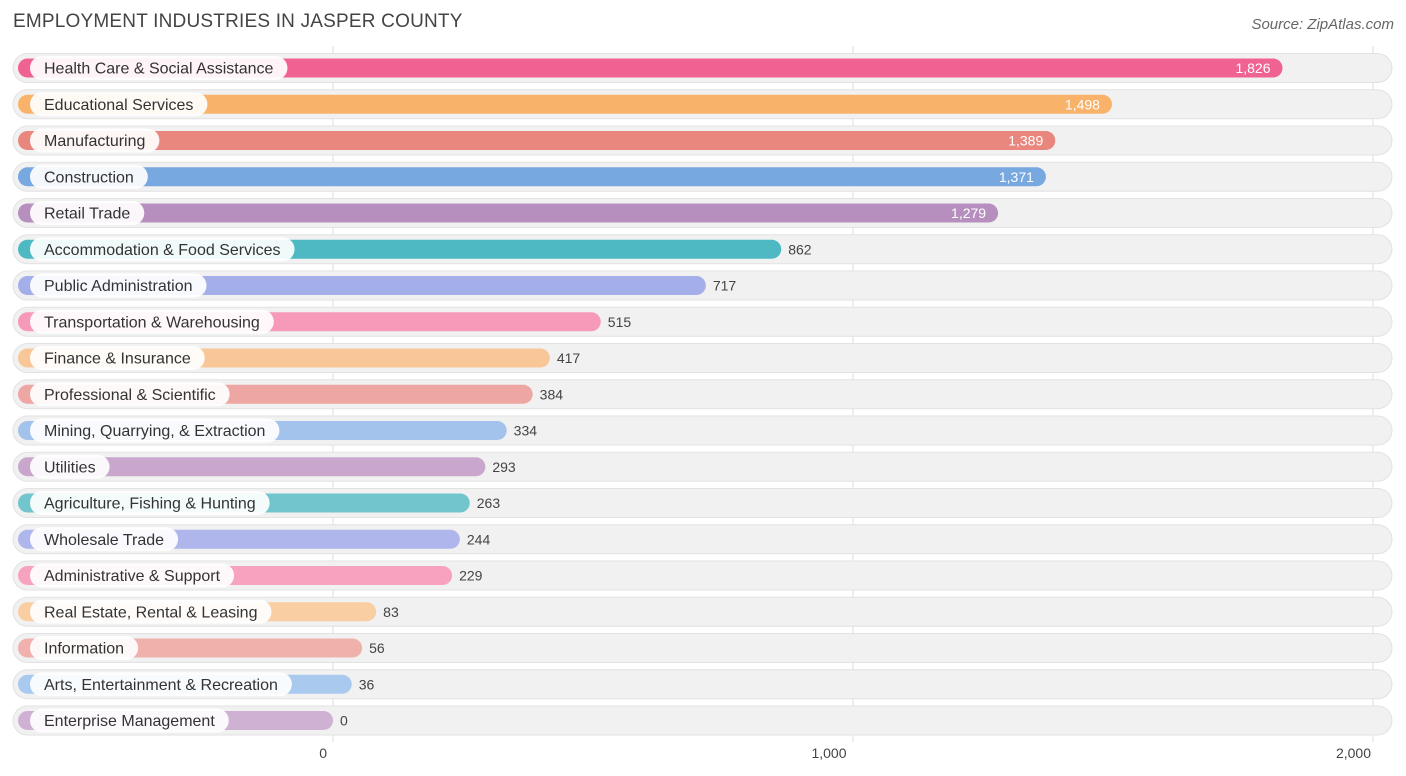 The height and width of the screenshot is (776, 1406). I want to click on category-label: Information, so click(84, 649).